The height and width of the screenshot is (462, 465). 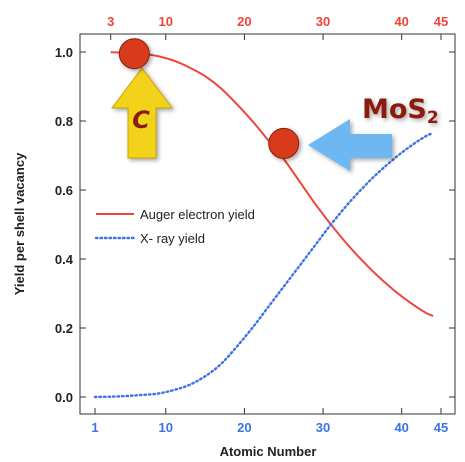 I want to click on annotation-mos2-label: MoS2, so click(x=400, y=111).